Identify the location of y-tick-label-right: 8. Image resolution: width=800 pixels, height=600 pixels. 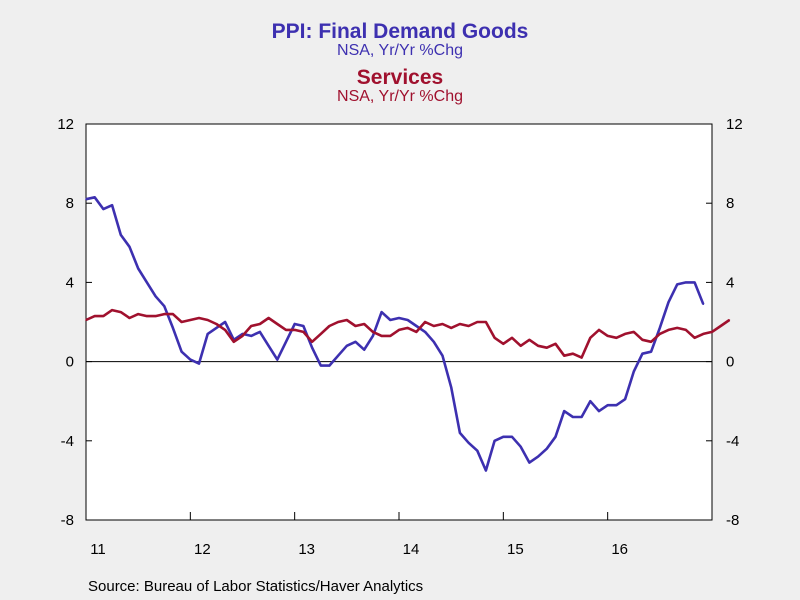
(730, 203).